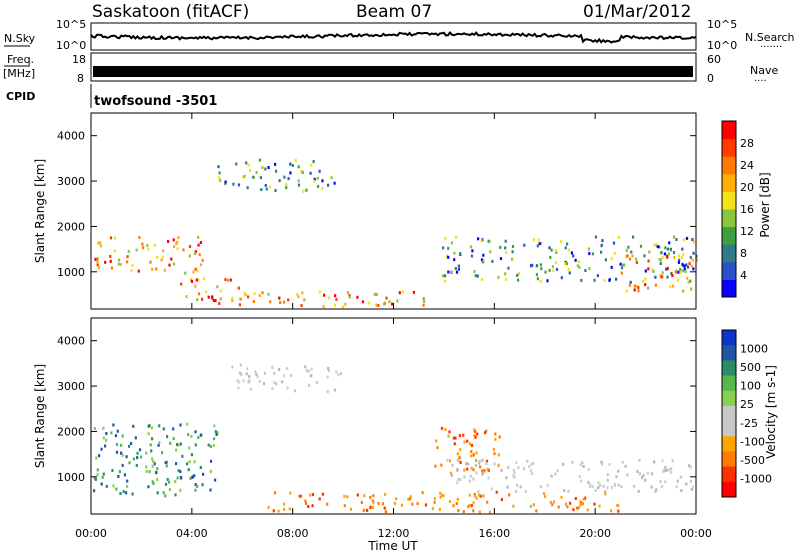 This screenshot has width=800, height=554. What do you see at coordinates (747, 231) in the screenshot?
I see `power-scale-tick: 12` at bounding box center [747, 231].